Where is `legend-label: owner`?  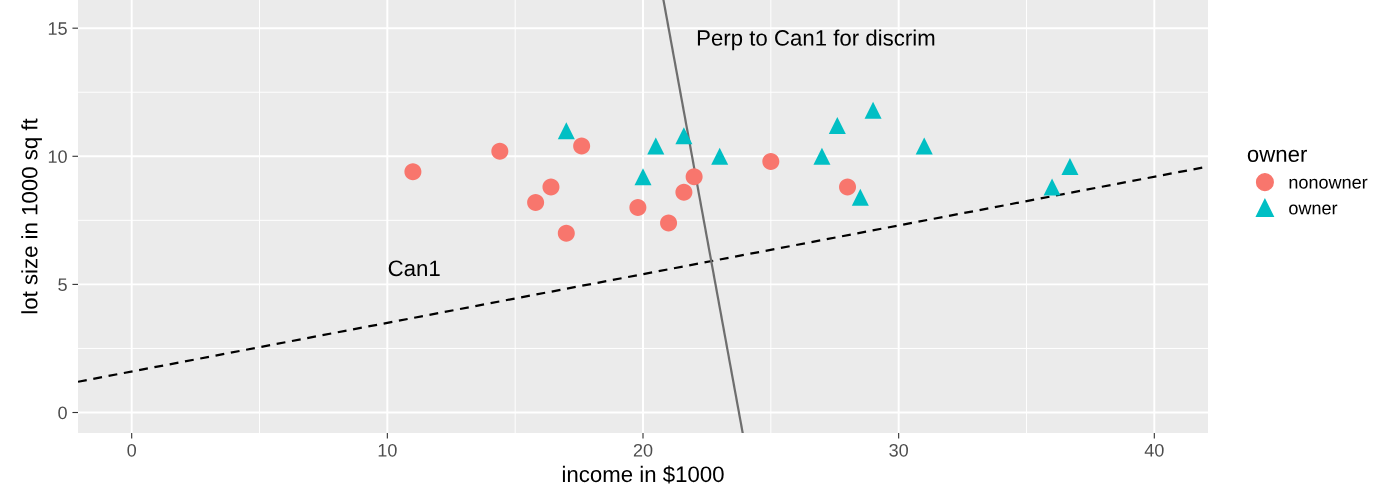
legend-label: owner is located at coordinates (1313, 209).